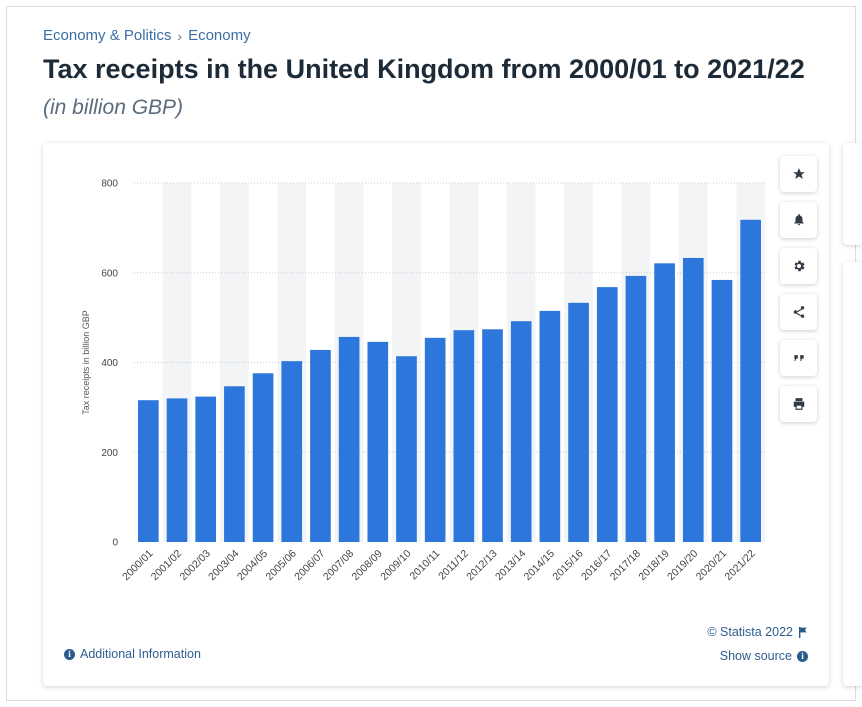 This screenshot has height=707, width=862. What do you see at coordinates (166, 565) in the screenshot?
I see `x-tick-label: 2001/02` at bounding box center [166, 565].